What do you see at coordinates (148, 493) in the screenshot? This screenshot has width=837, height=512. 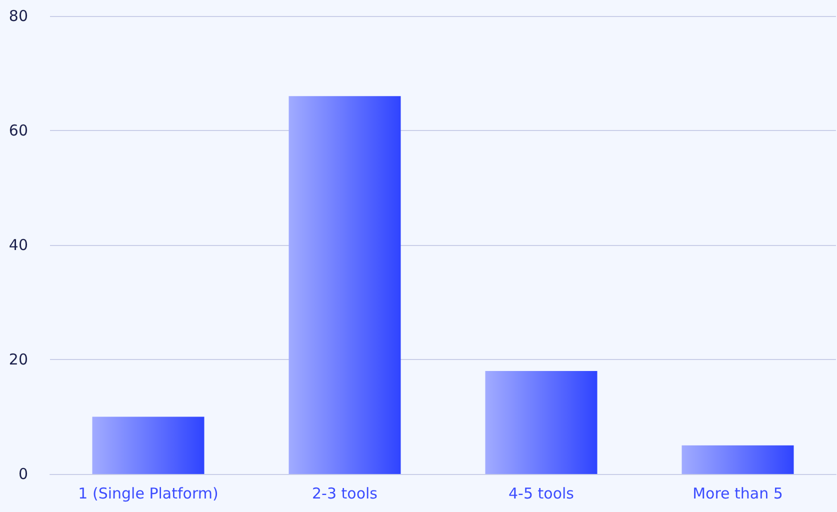 I see `x-tick-label: 1 (Single Platform)` at bounding box center [148, 493].